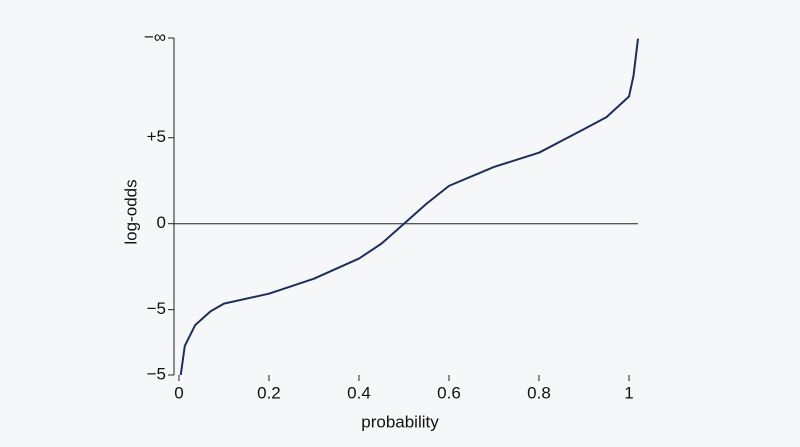 The height and width of the screenshot is (447, 800). I want to click on y-axis-label: log-odds, so click(130, 211).